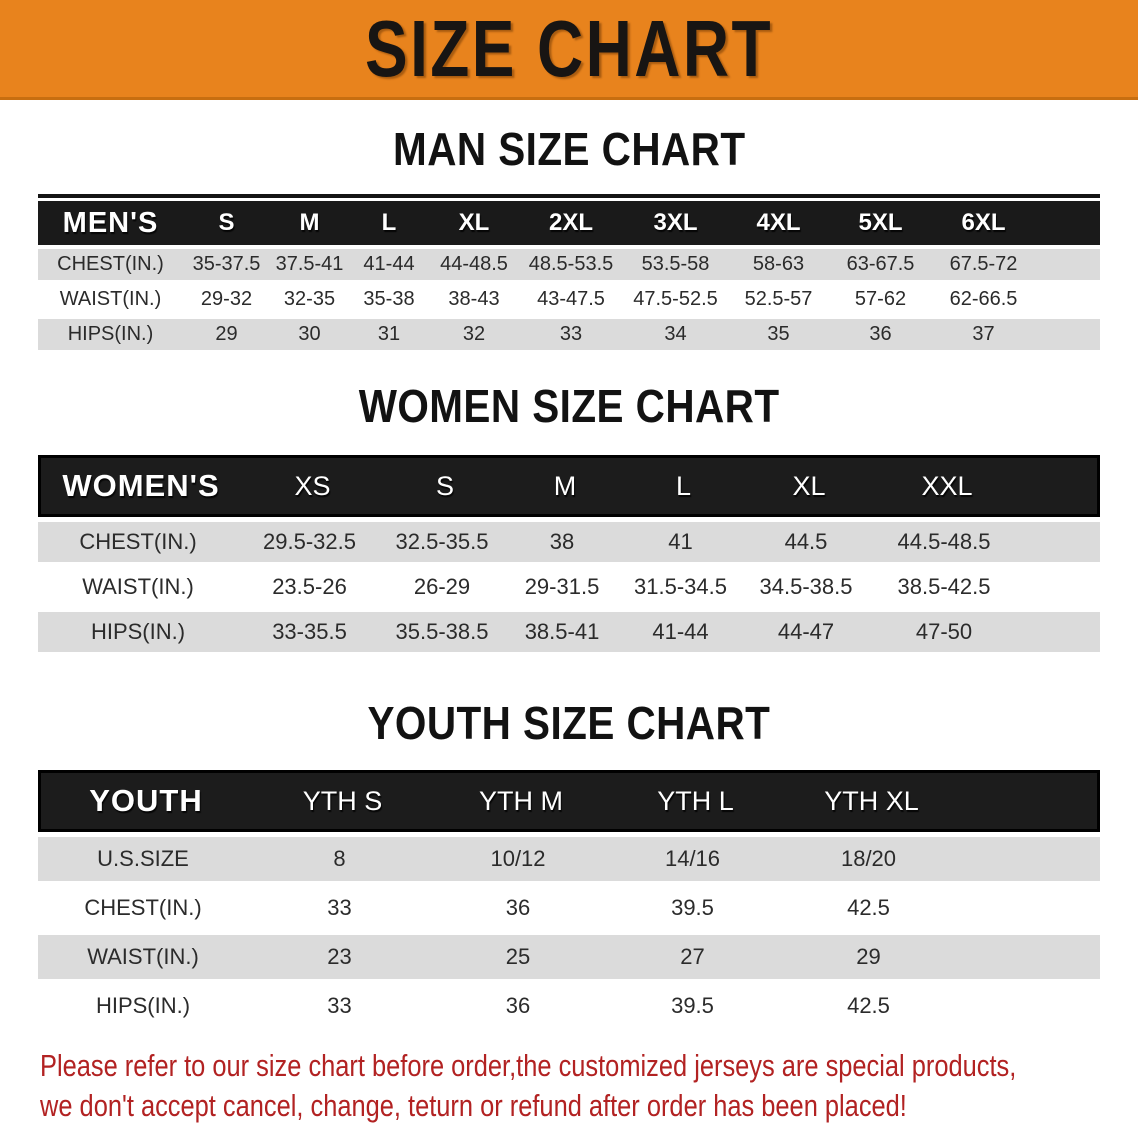 The width and height of the screenshot is (1138, 1132). I want to click on size-value: 37, so click(983, 334).